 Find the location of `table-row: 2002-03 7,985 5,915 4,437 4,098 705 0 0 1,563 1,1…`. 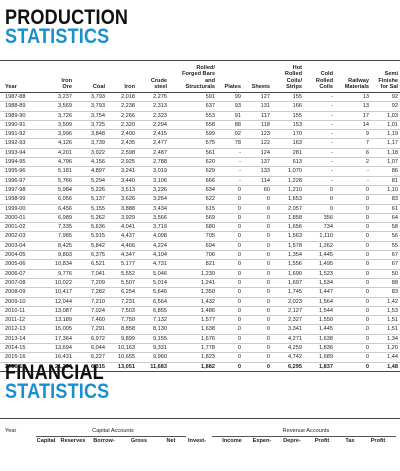

table-row: 2002-03 7,985 5,915 4,437 4,098 705 0 0 1,563 1,1… is located at coordinates (200, 236).